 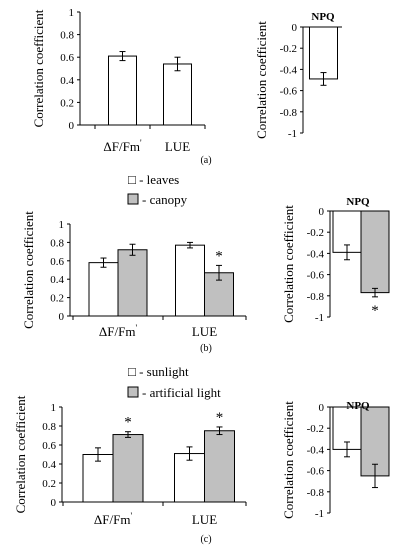 I want to click on panel-label: (a), so click(x=205, y=160).